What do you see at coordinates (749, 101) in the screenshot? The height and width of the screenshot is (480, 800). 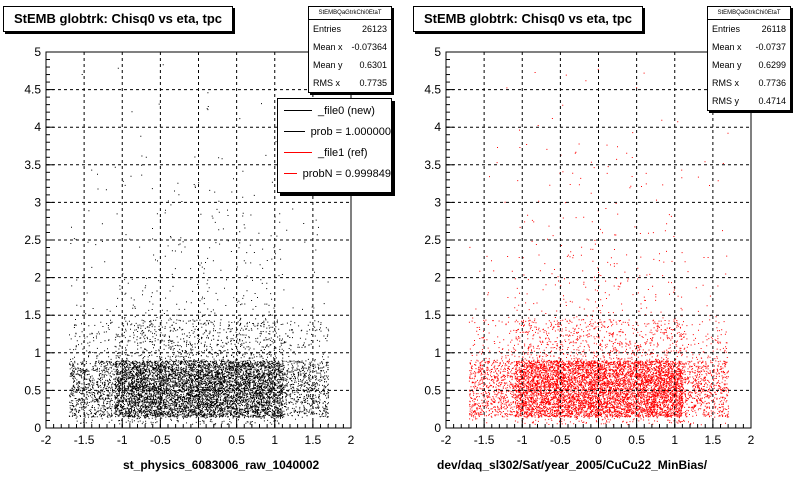 I see `stats-row: RMS y 0.4714` at bounding box center [749, 101].